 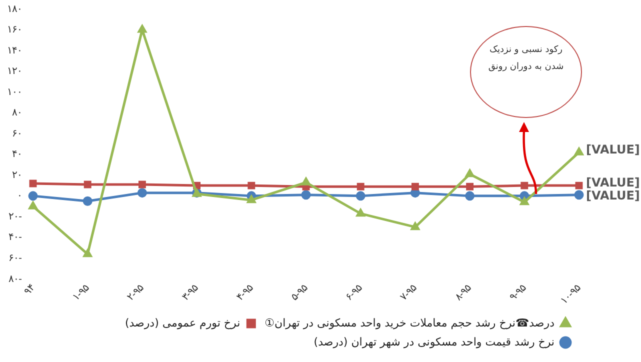 I want to click on annotation: رکود نسبی و نزدیک شدن به دوران رونق, so click(x=526, y=59).